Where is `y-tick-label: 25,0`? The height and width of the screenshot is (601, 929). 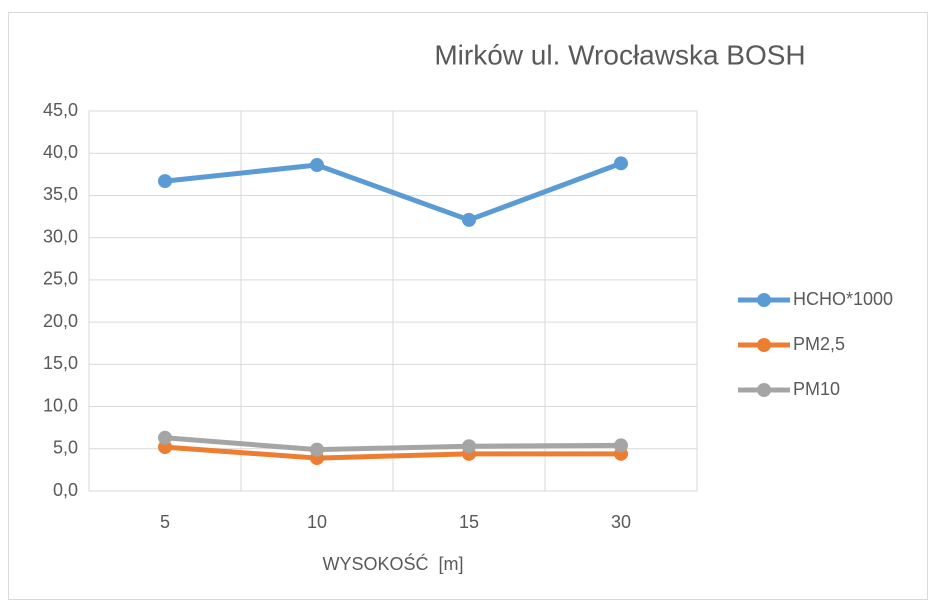 y-tick-label: 25,0 is located at coordinates (60, 279).